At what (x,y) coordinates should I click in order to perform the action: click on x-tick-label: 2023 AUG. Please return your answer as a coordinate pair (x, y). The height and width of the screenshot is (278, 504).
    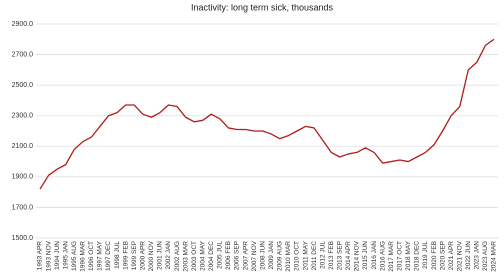
    Looking at the image, I should click on (485, 256).